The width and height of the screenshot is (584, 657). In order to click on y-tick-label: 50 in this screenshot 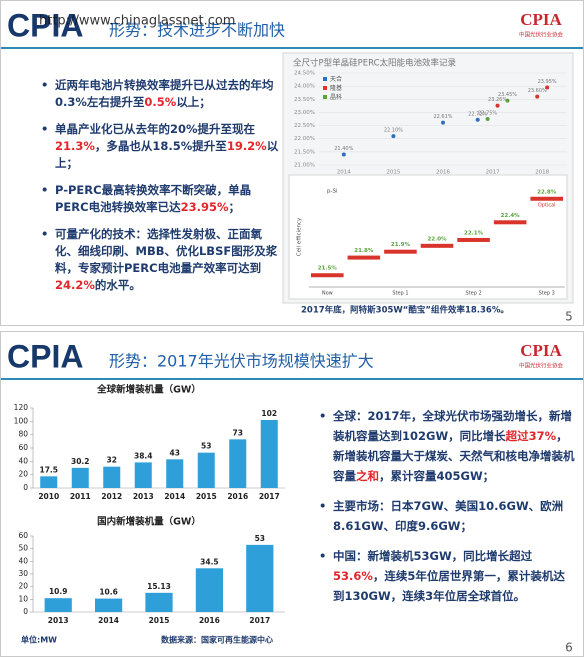, I will do `click(23, 548)`.